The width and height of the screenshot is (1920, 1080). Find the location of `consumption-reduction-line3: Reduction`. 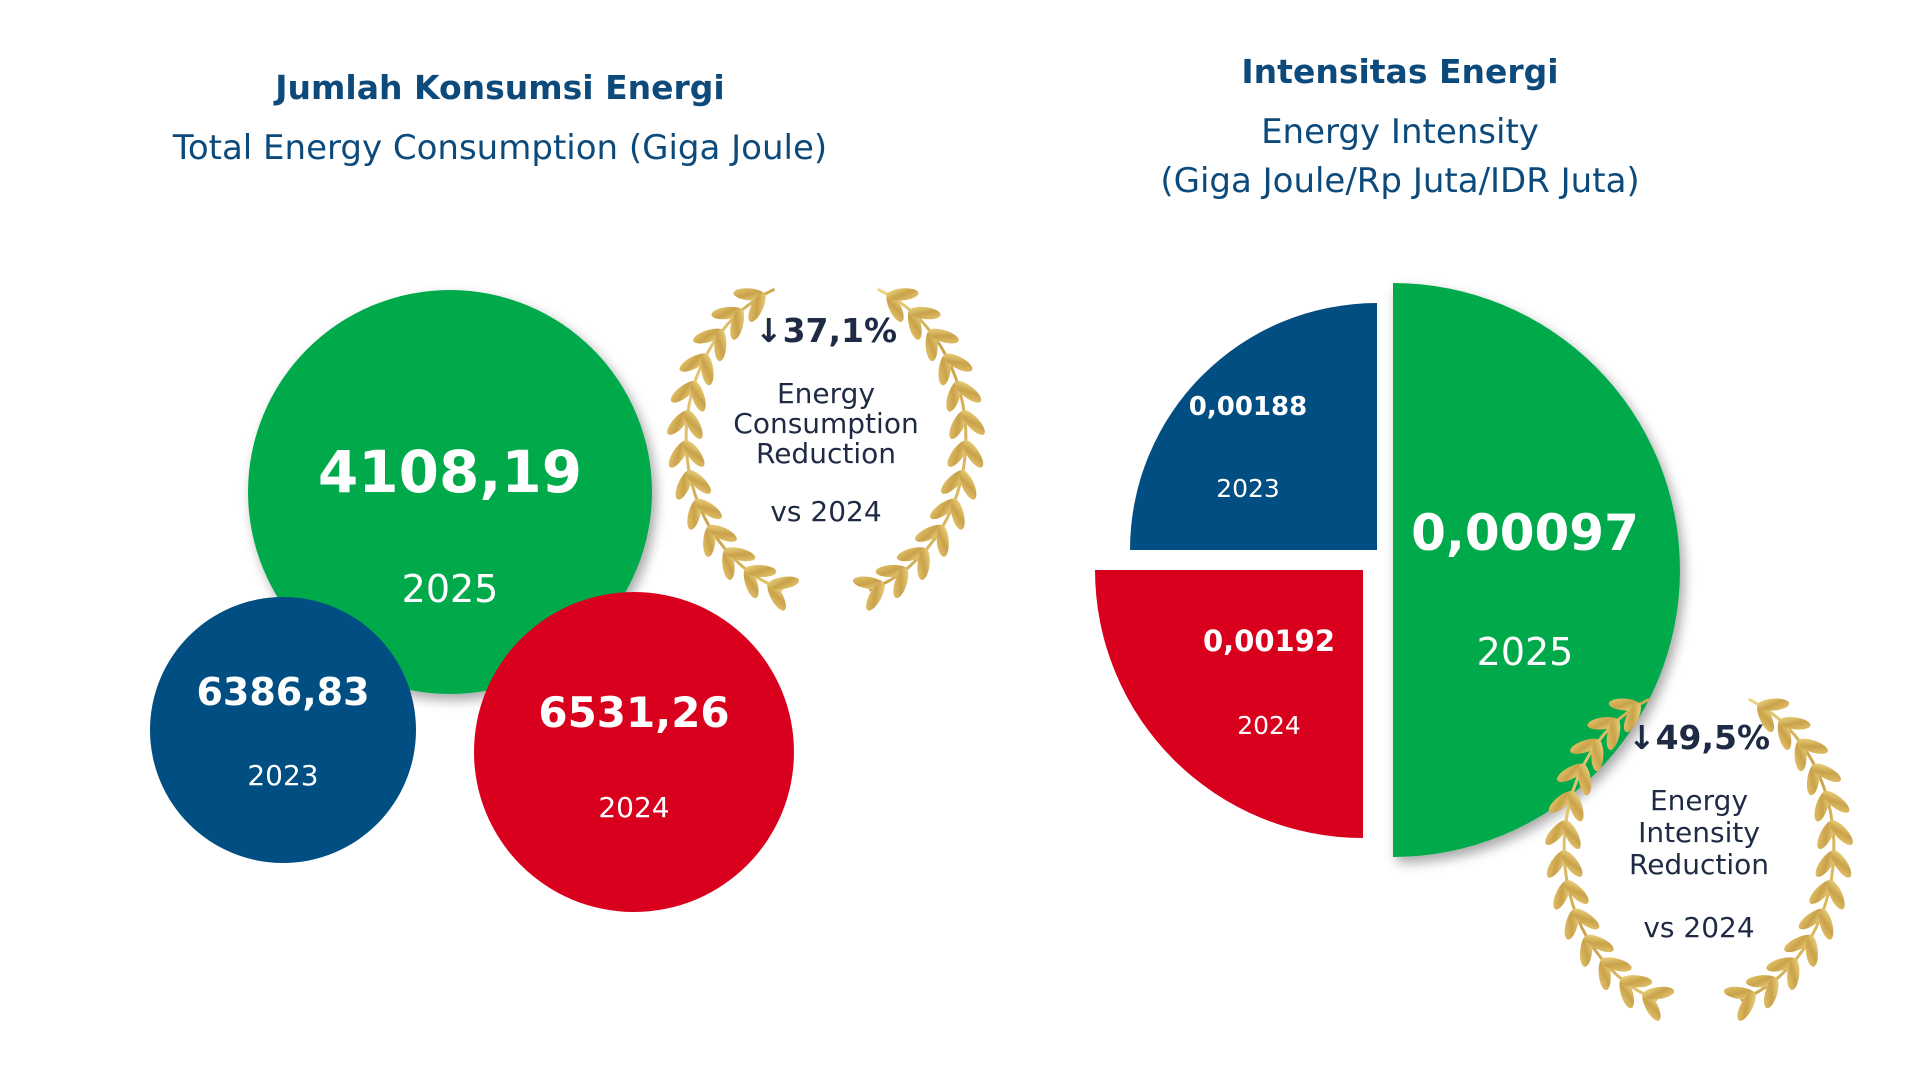

consumption-reduction-line3: Reduction is located at coordinates (826, 453).